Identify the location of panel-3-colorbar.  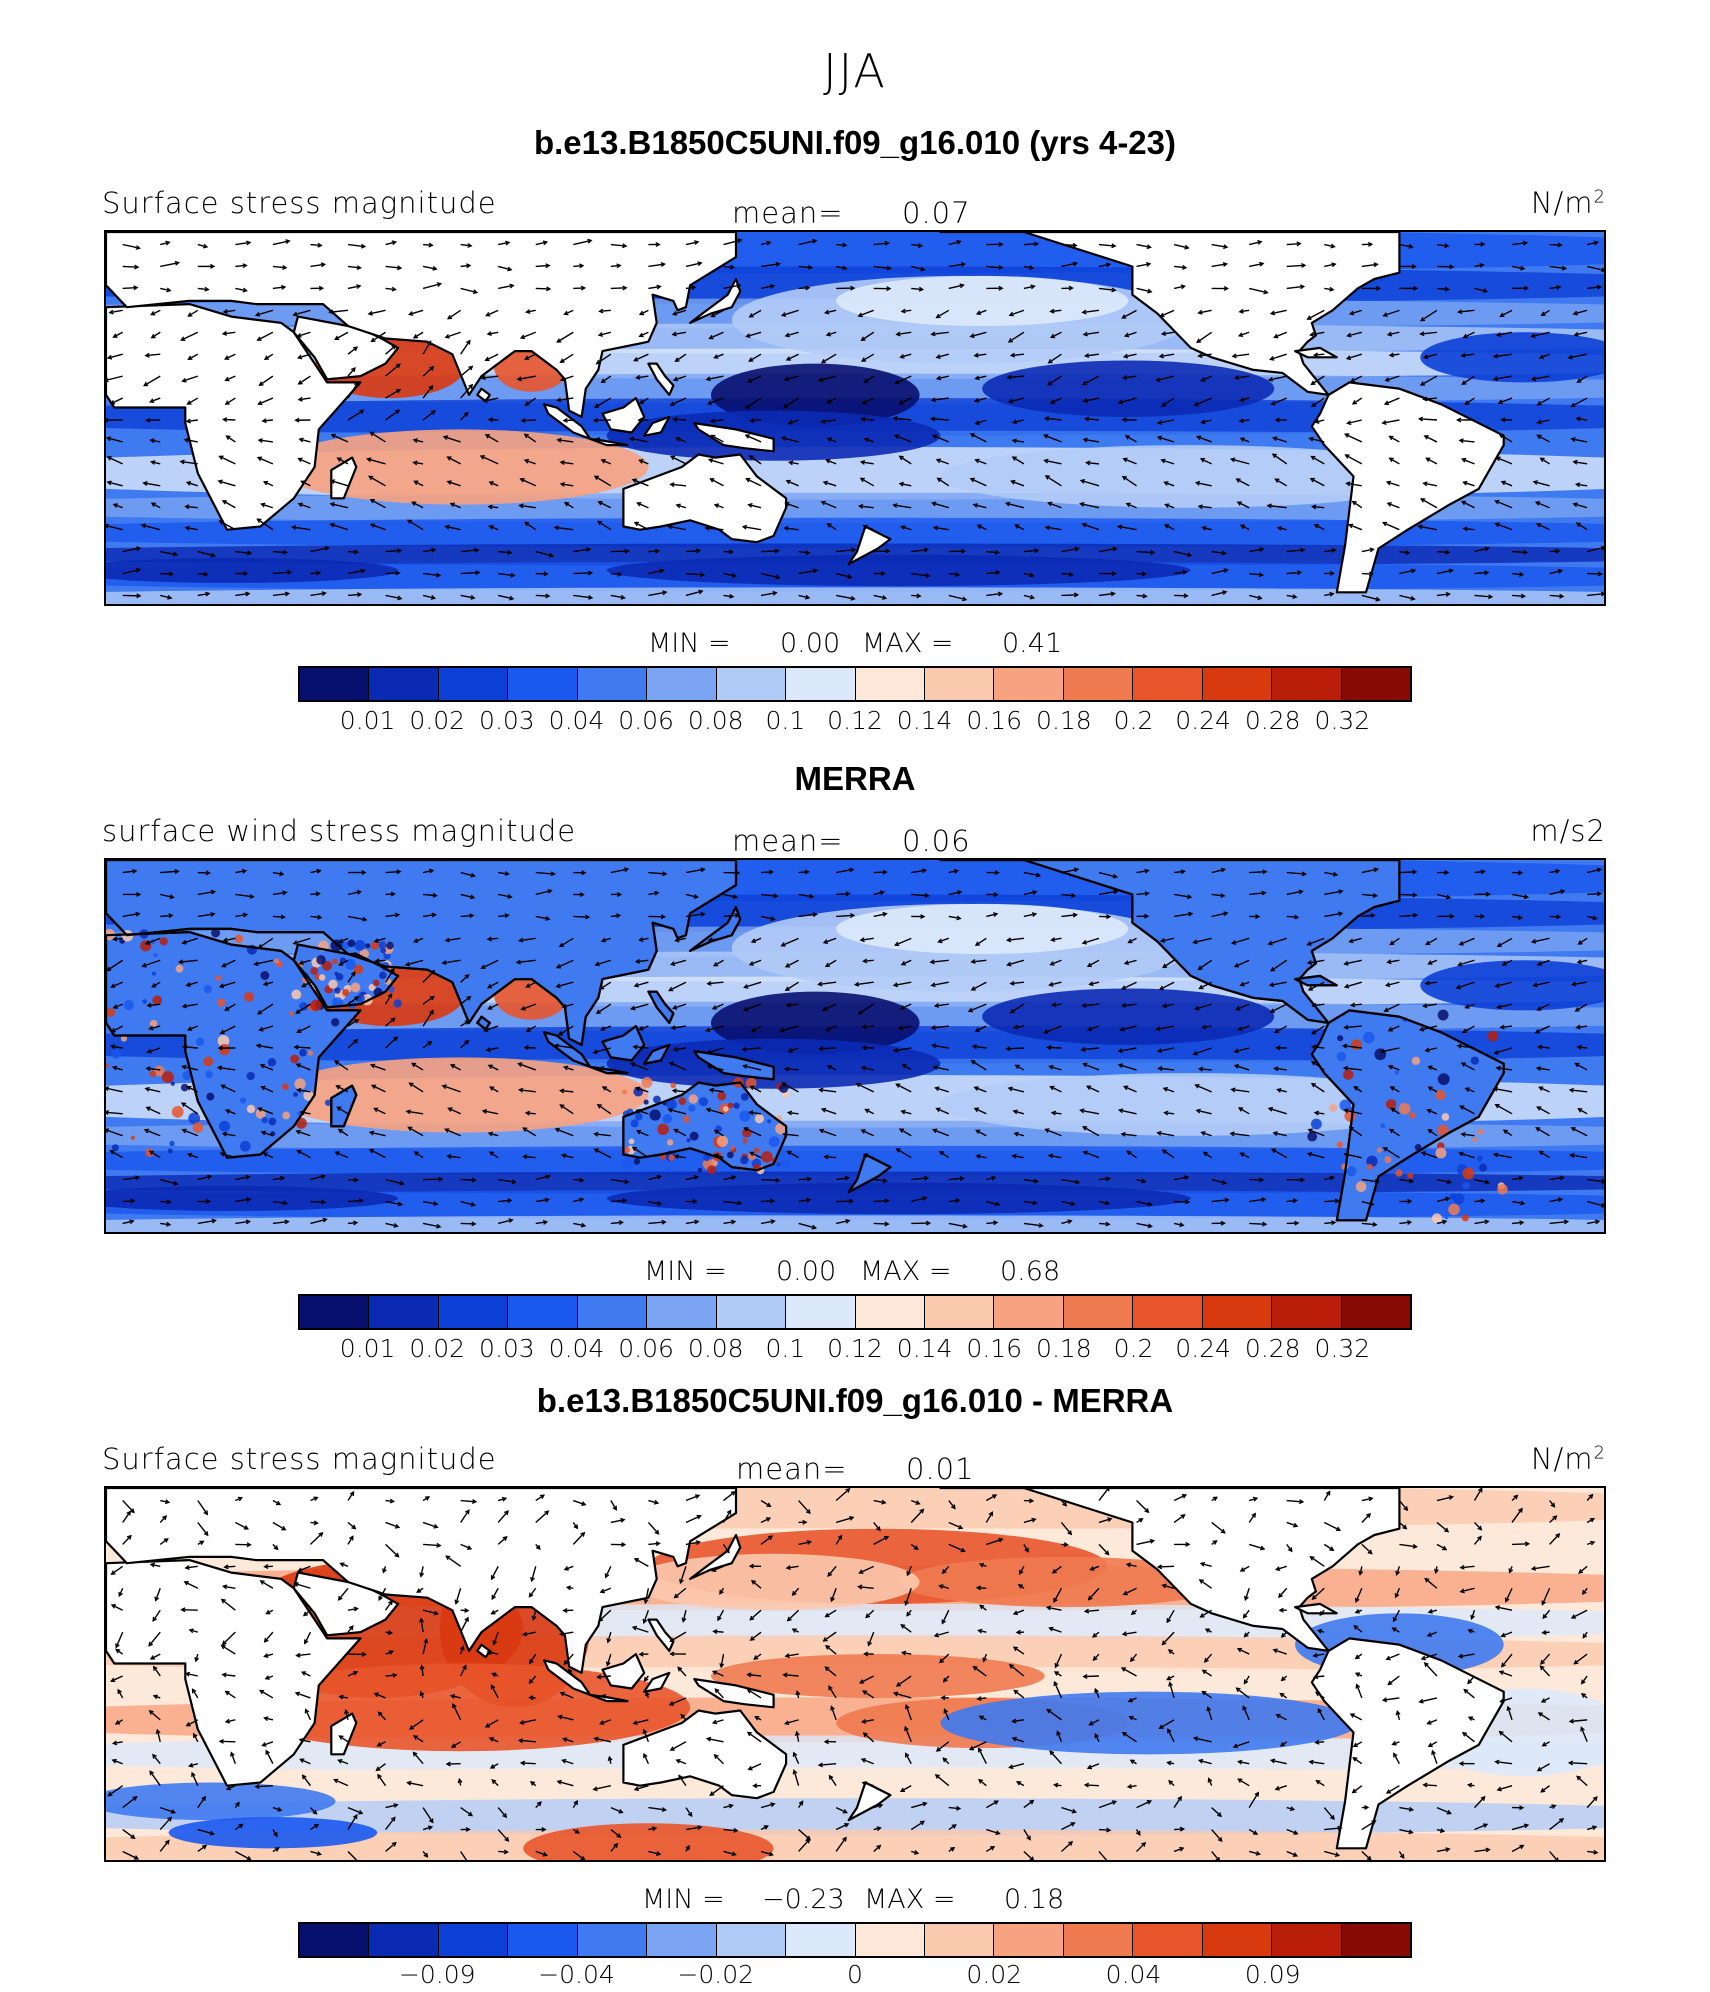
(855, 1940).